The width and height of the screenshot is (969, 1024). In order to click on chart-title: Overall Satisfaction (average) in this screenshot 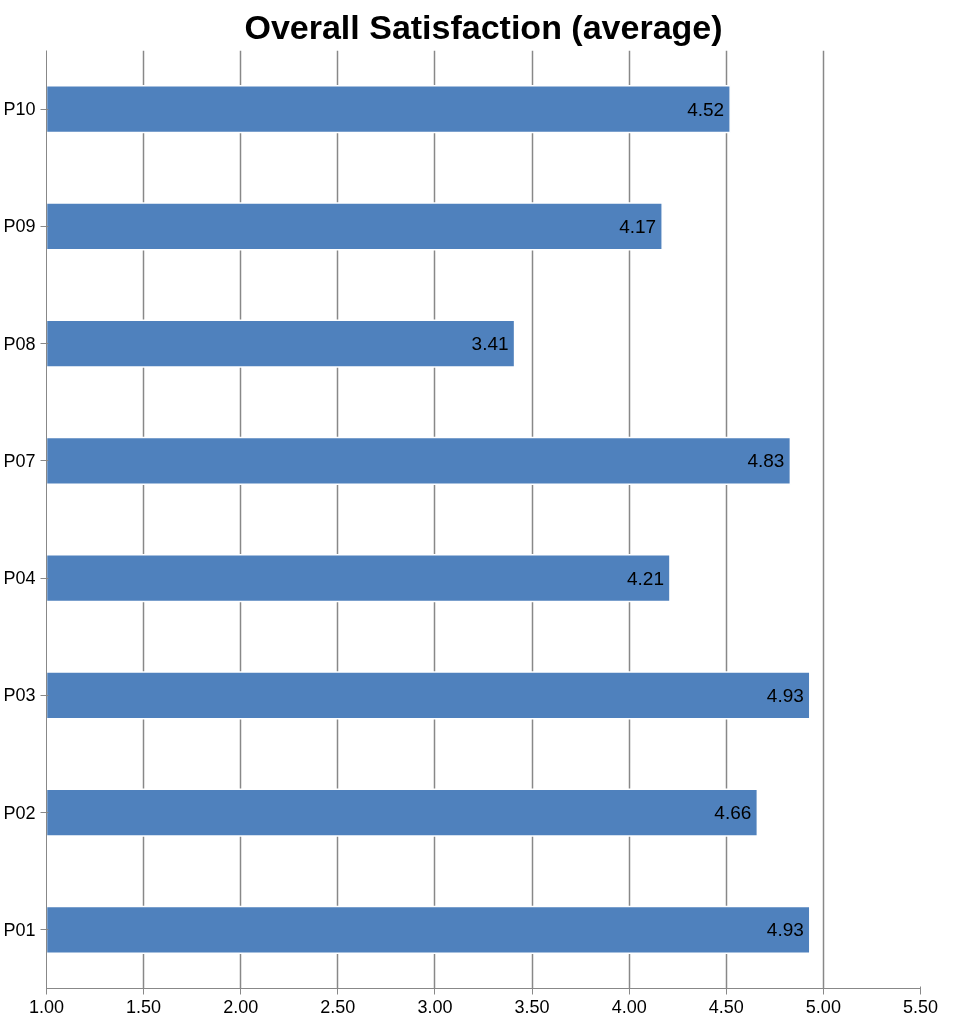, I will do `click(483, 26)`.